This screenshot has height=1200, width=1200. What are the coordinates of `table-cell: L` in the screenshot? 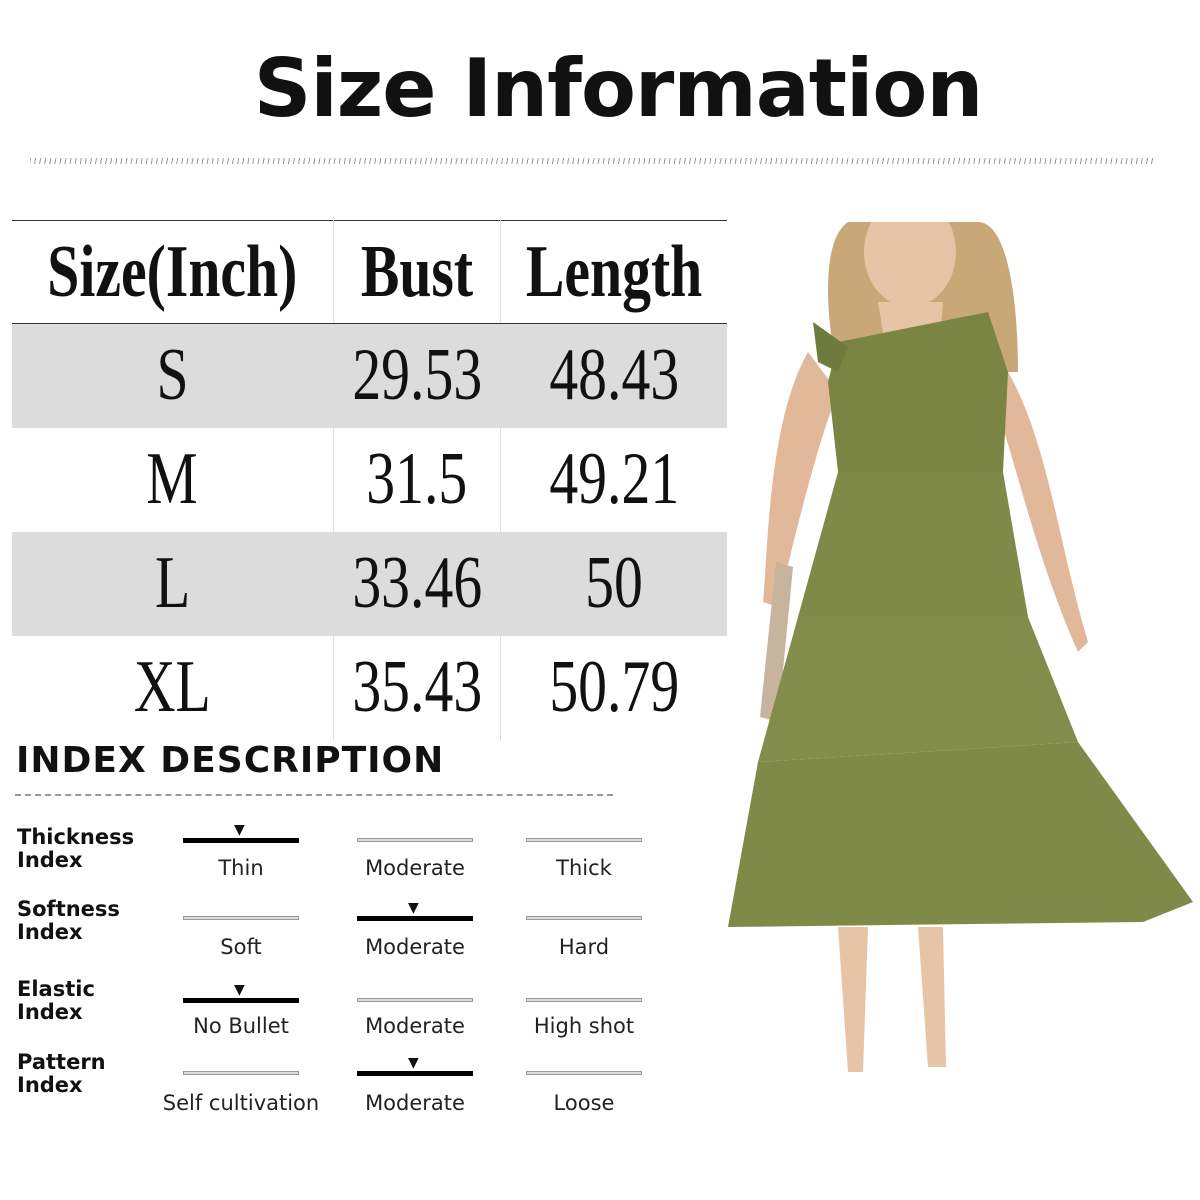 It's located at (172, 583).